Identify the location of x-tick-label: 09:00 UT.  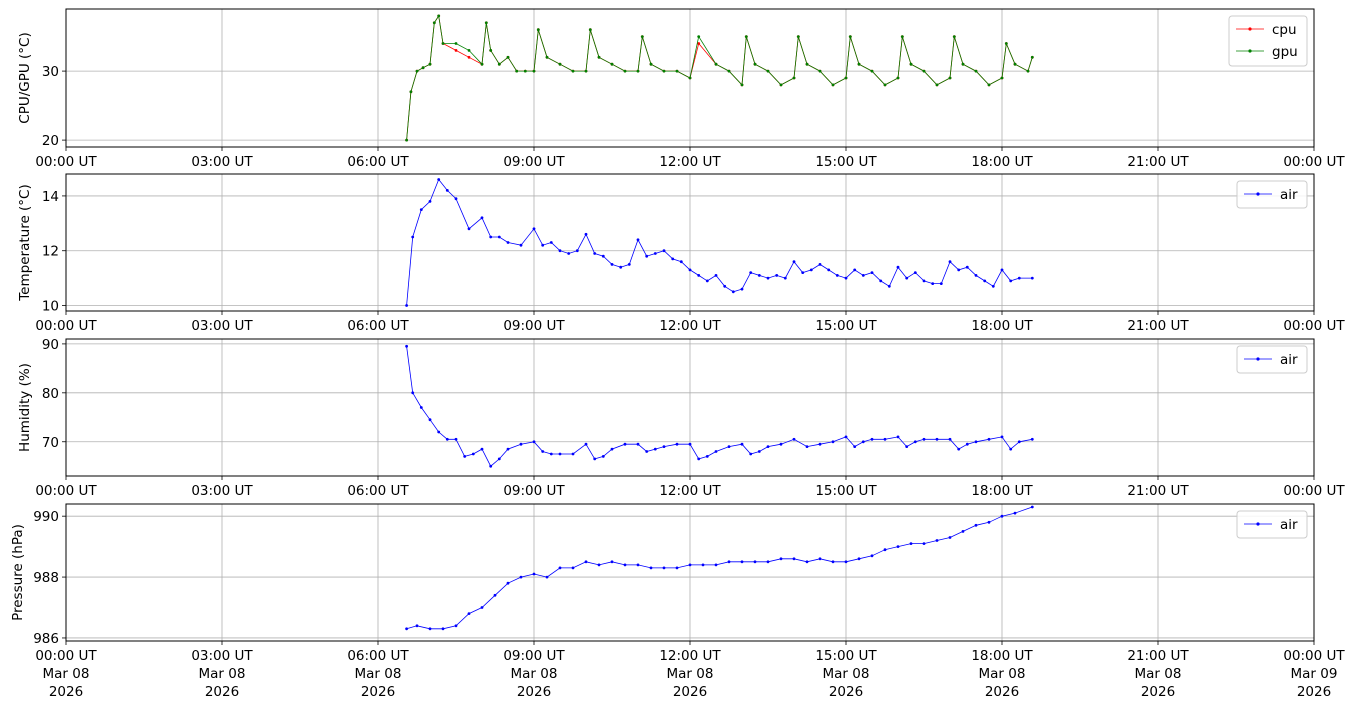
(534, 656).